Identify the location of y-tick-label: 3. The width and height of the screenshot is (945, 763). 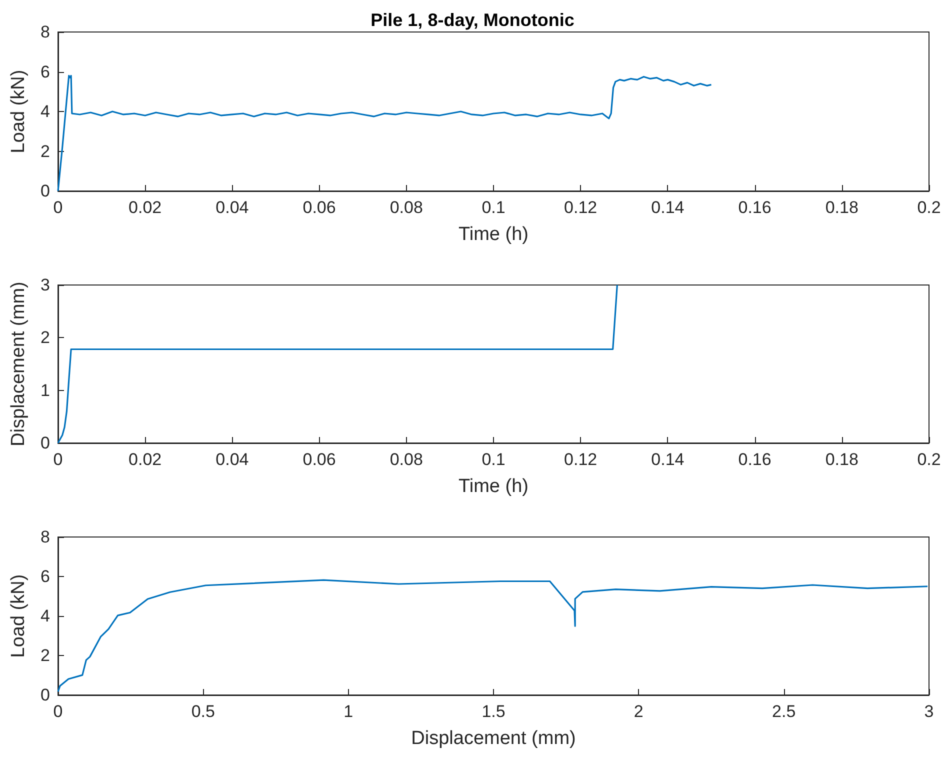
(45, 285).